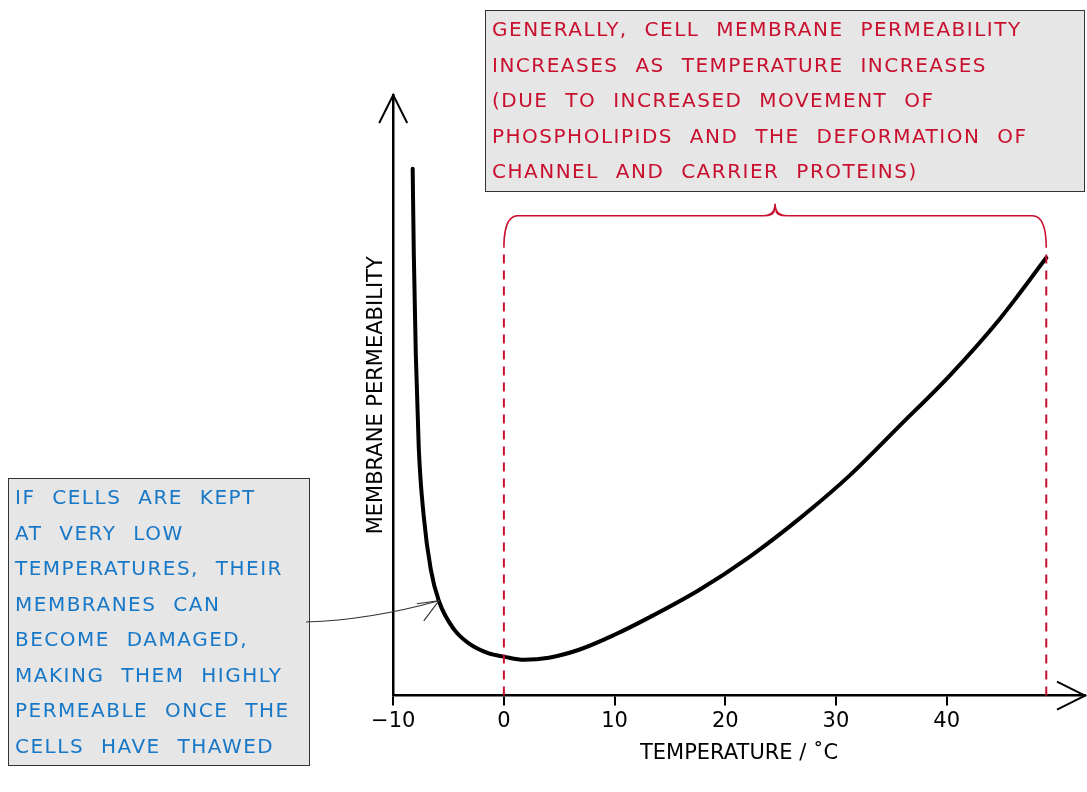 This screenshot has height=792, width=1087. Describe the element at coordinates (785, 101) in the screenshot. I see `callout-box: GENERALLY, CELL MEMBRANE PERMEABILITY INCREASES AS TEMPERATURE INCREASES (DUE TO INCREASED MOVEMENT OF PHOSPHOLIPIDS AND THE DEFORMATION OF CHANNEL AND CARRIER PROTEINS)` at that location.